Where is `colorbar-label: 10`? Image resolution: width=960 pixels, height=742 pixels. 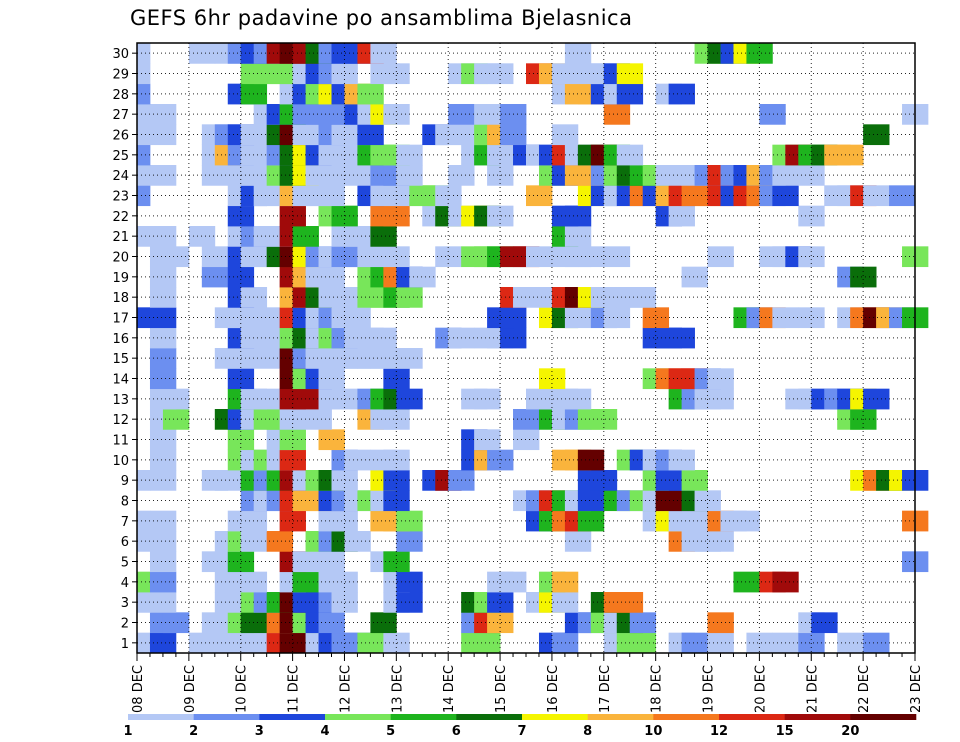 colorbar-label: 10 is located at coordinates (653, 731).